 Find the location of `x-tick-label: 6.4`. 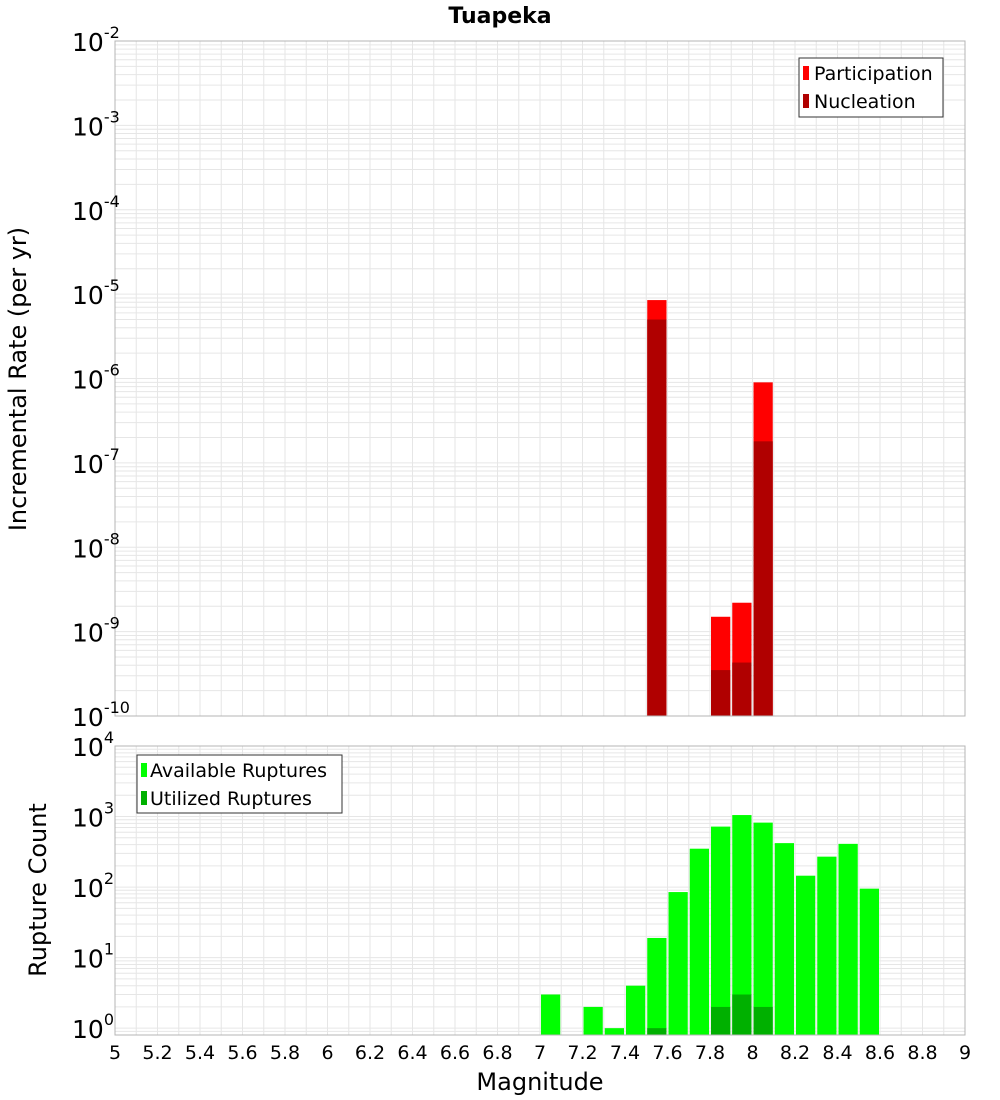

x-tick-label: 6.4 is located at coordinates (412, 1053).